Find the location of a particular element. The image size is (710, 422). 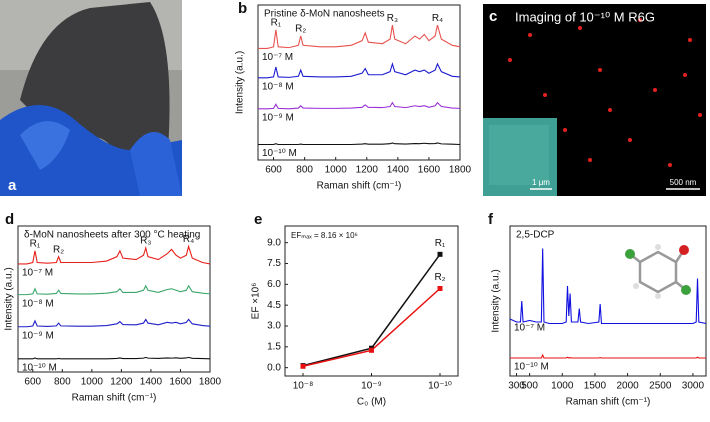

panel-label: b is located at coordinates (242, 8).